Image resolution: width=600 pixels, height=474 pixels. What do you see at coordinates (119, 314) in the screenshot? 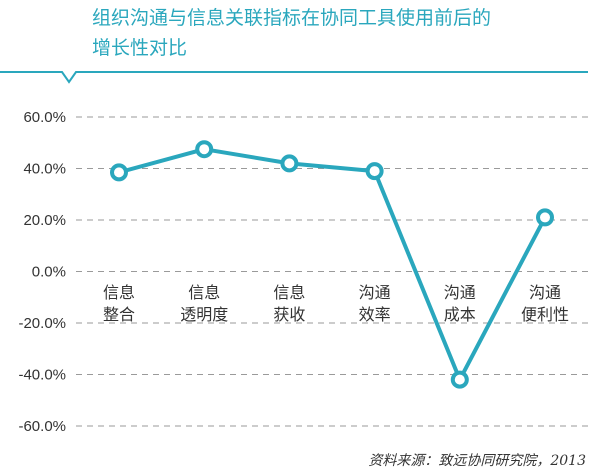
I see `category-label-line: 整合` at bounding box center [119, 314].